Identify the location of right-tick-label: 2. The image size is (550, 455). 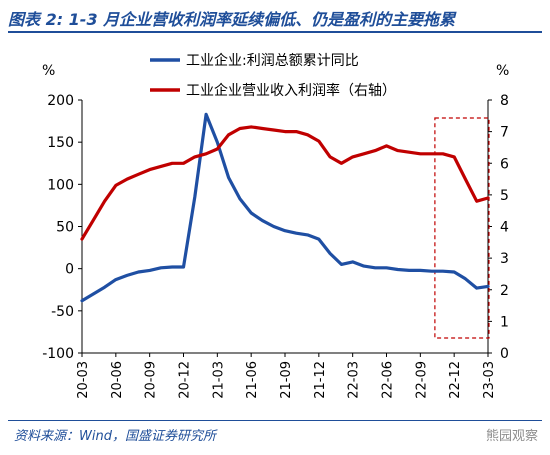
(504, 291).